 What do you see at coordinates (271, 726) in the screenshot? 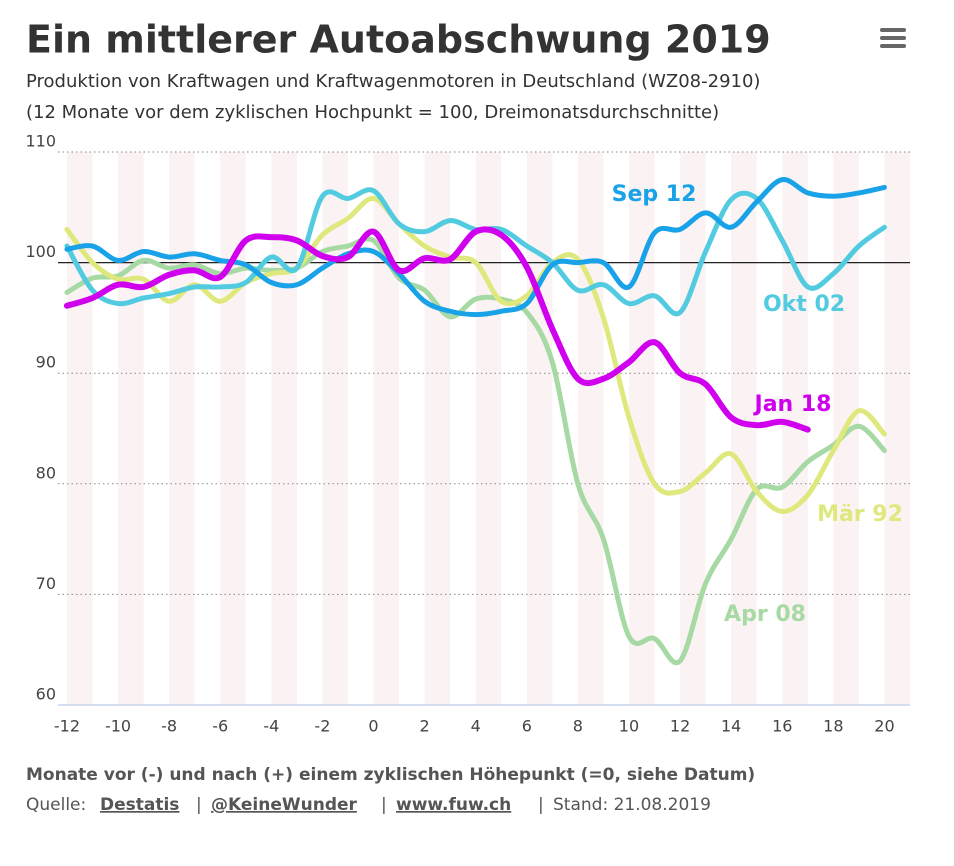
I see `x-tick-label: -4` at bounding box center [271, 726].